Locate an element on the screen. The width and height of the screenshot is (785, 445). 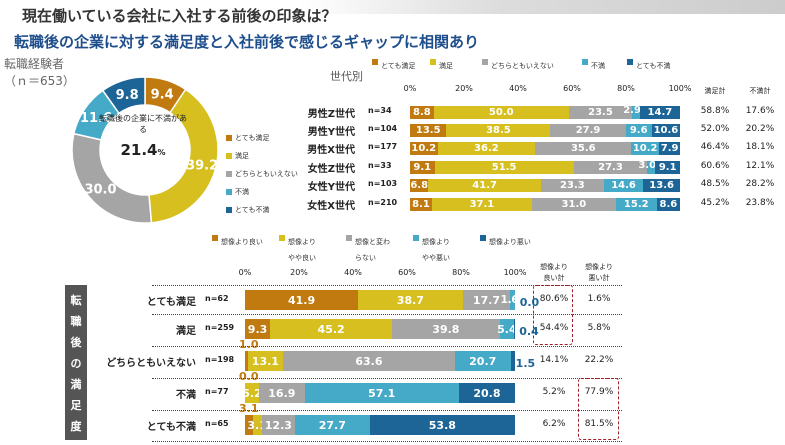
legend-item: 想像より悪い is located at coordinates (505, 242).